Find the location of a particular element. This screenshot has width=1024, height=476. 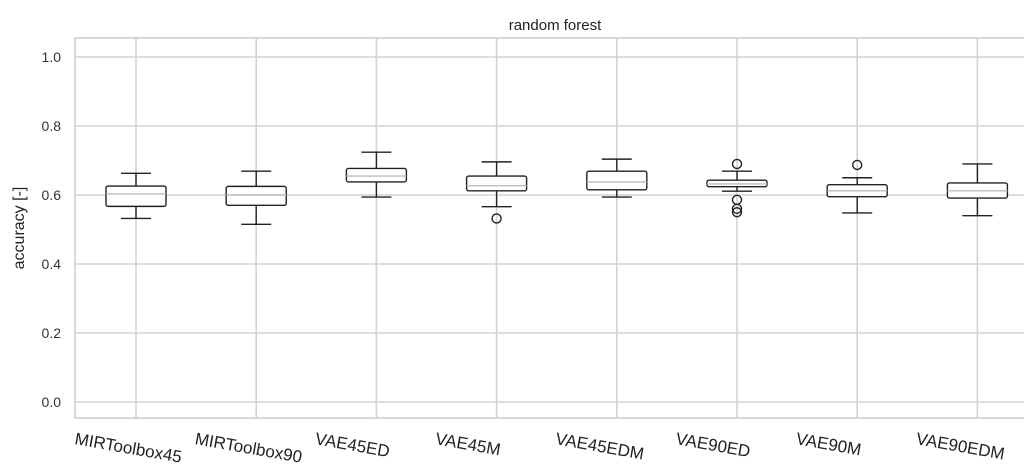

y-tick-label: 0.8 is located at coordinates (52, 126).